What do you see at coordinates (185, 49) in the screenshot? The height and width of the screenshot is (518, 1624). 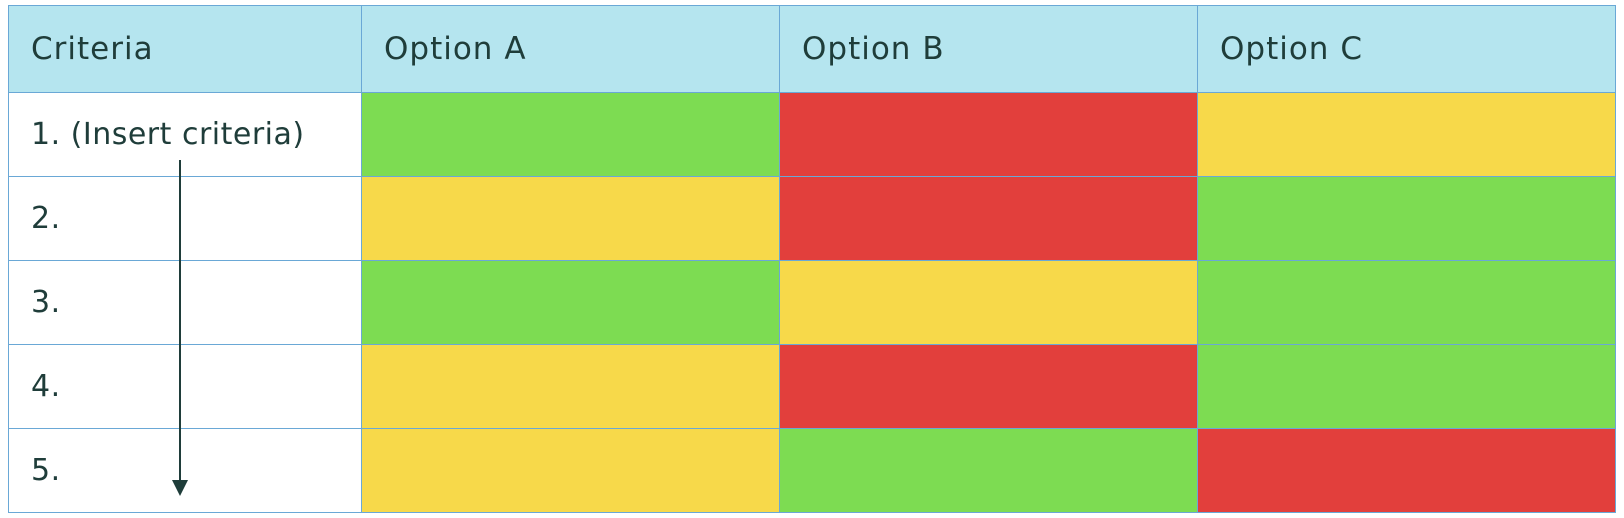 I see `header-criteria: Criteria` at bounding box center [185, 49].